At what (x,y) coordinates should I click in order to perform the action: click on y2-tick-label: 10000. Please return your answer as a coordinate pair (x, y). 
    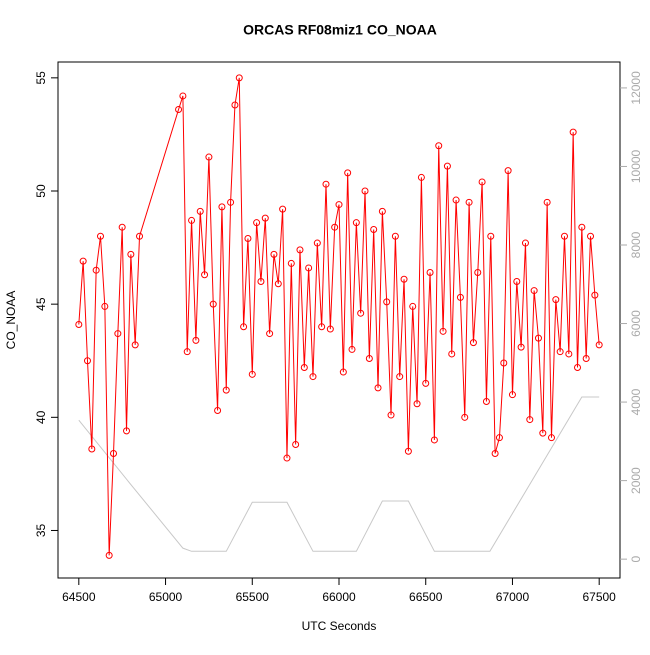
    Looking at the image, I should click on (636, 166).